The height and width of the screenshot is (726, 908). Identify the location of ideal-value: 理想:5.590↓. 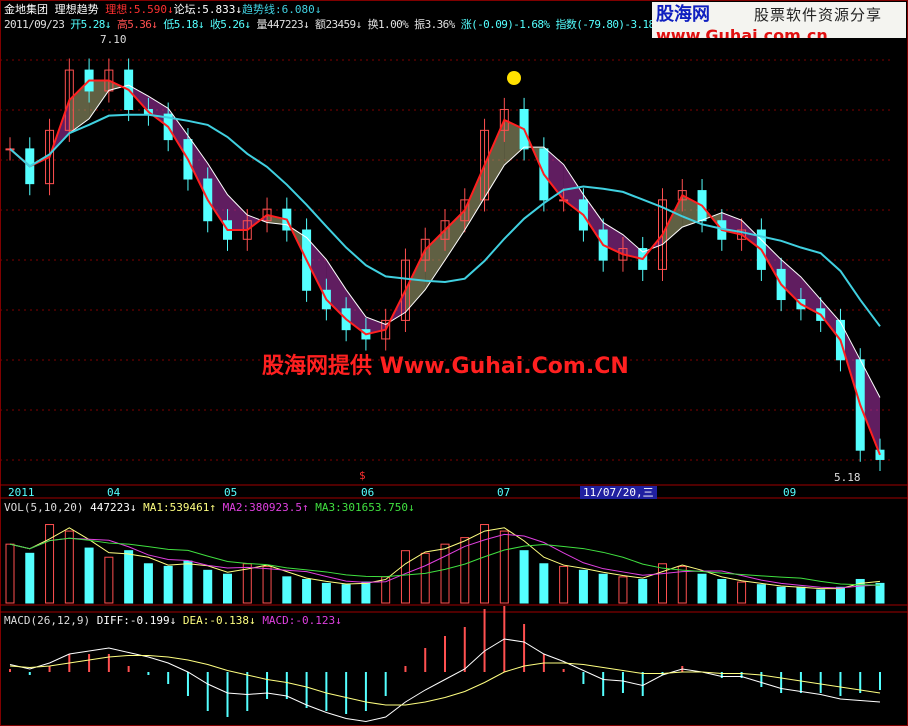
(139, 9).